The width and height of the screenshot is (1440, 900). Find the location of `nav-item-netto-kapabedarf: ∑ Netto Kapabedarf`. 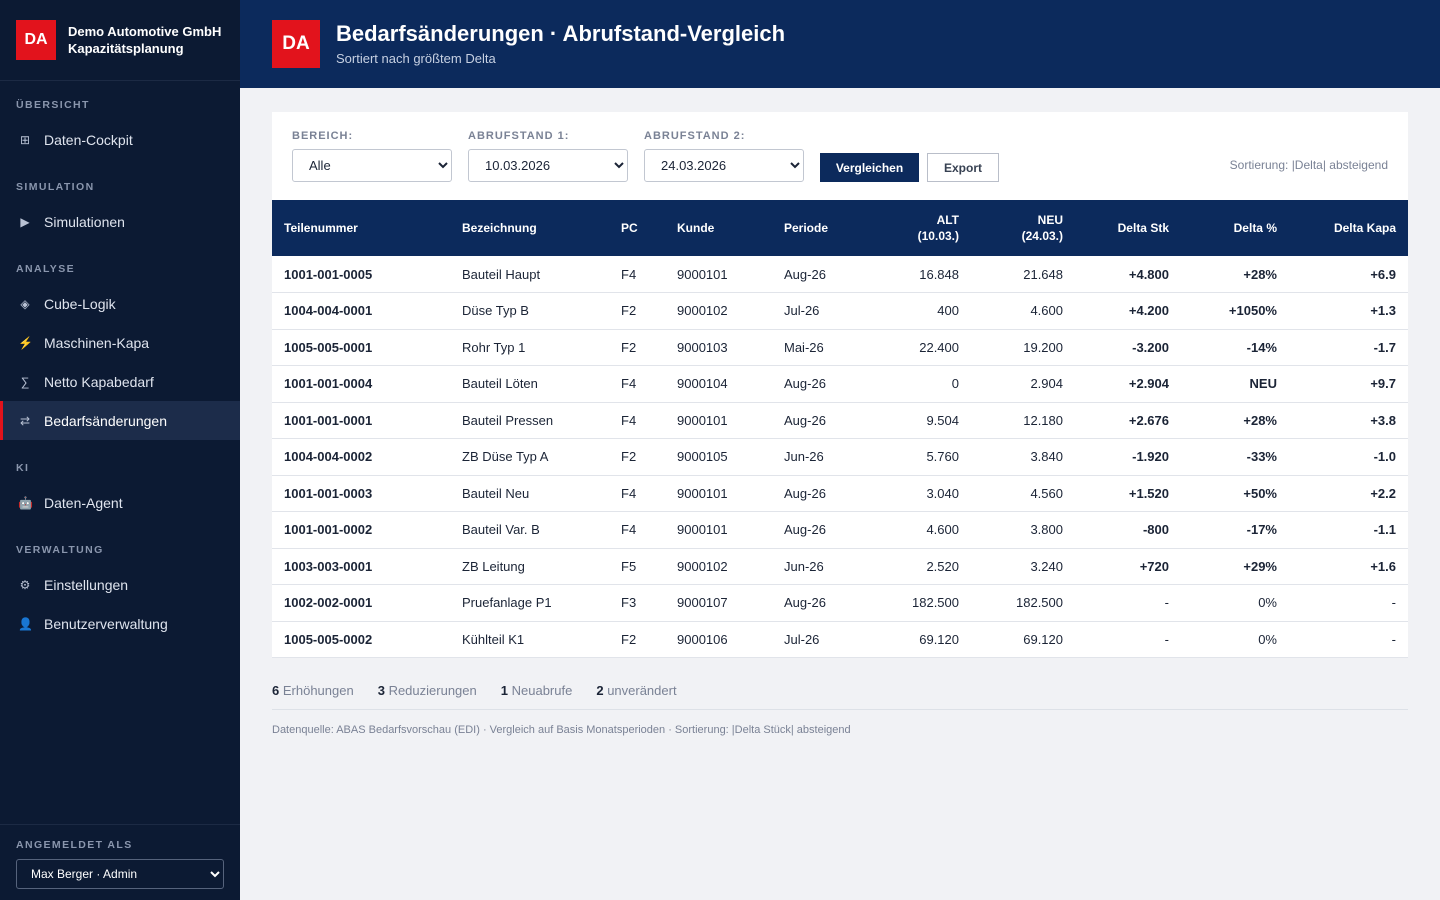

nav-item-netto-kapabedarf: ∑ Netto Kapabedarf is located at coordinates (120, 381).